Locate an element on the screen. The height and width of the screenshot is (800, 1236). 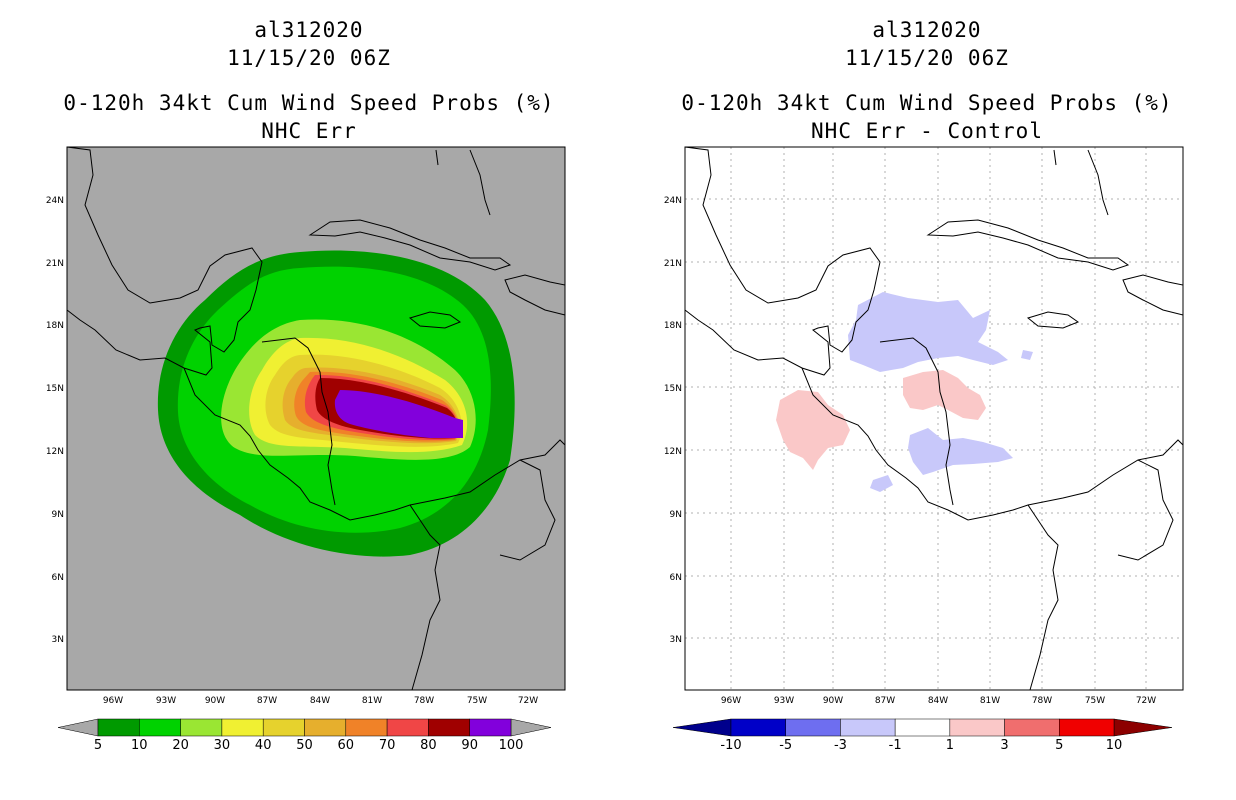
colorbar-label: 40 is located at coordinates (263, 745).